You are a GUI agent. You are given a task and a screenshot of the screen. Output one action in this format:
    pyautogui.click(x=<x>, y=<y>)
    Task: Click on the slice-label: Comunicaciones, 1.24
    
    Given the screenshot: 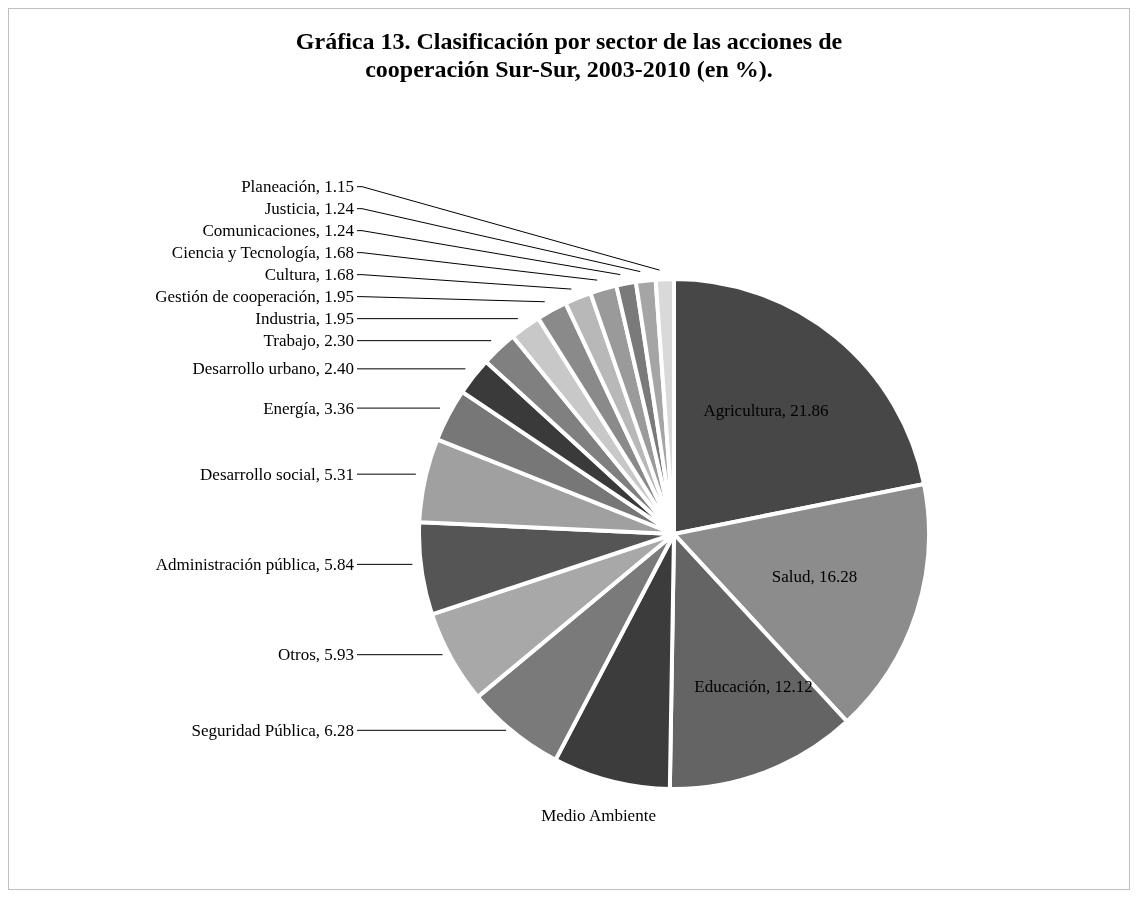 What is the action you would take?
    pyautogui.click(x=278, y=231)
    